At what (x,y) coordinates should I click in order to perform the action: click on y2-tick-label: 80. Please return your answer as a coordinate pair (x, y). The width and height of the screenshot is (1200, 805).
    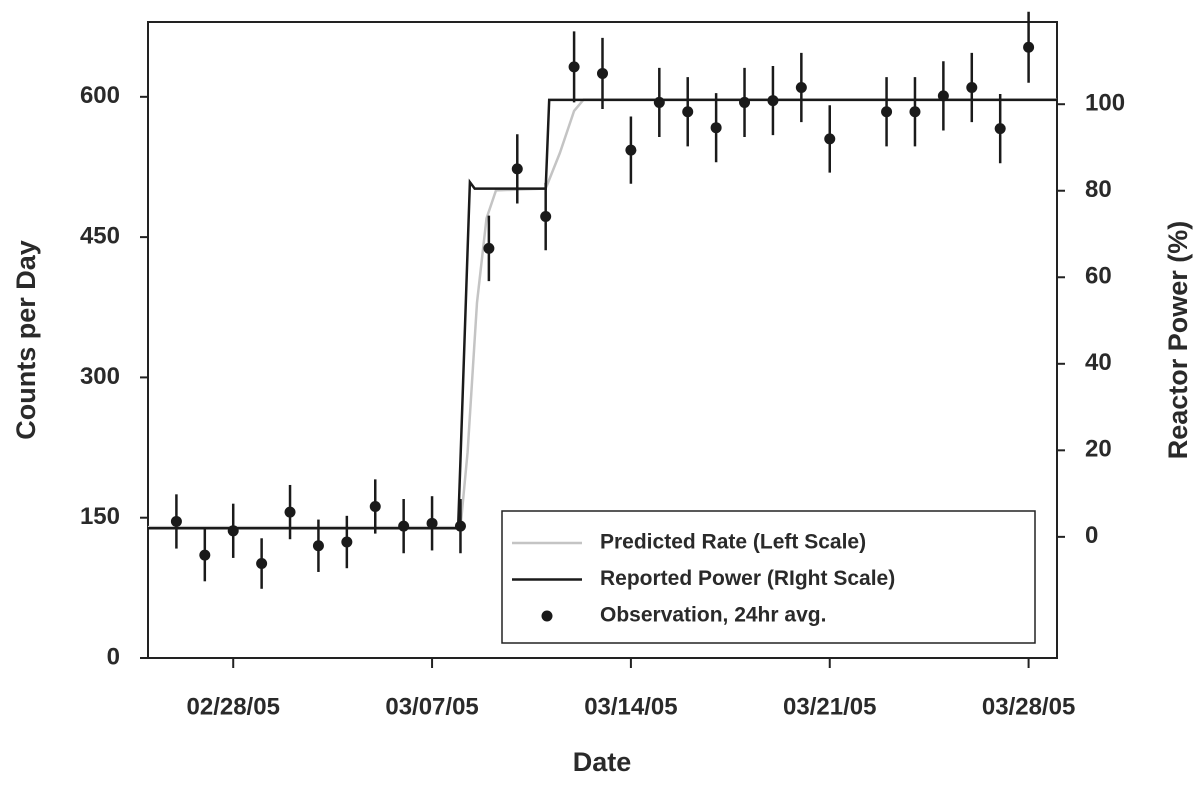
    Looking at the image, I should click on (1098, 189).